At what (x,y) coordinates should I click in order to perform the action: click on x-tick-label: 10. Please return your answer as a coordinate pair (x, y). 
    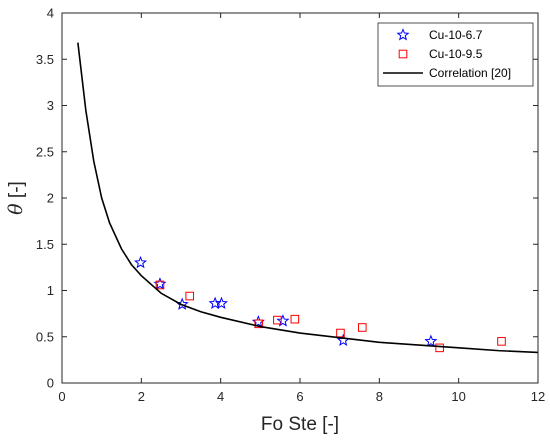
    Looking at the image, I should click on (458, 396).